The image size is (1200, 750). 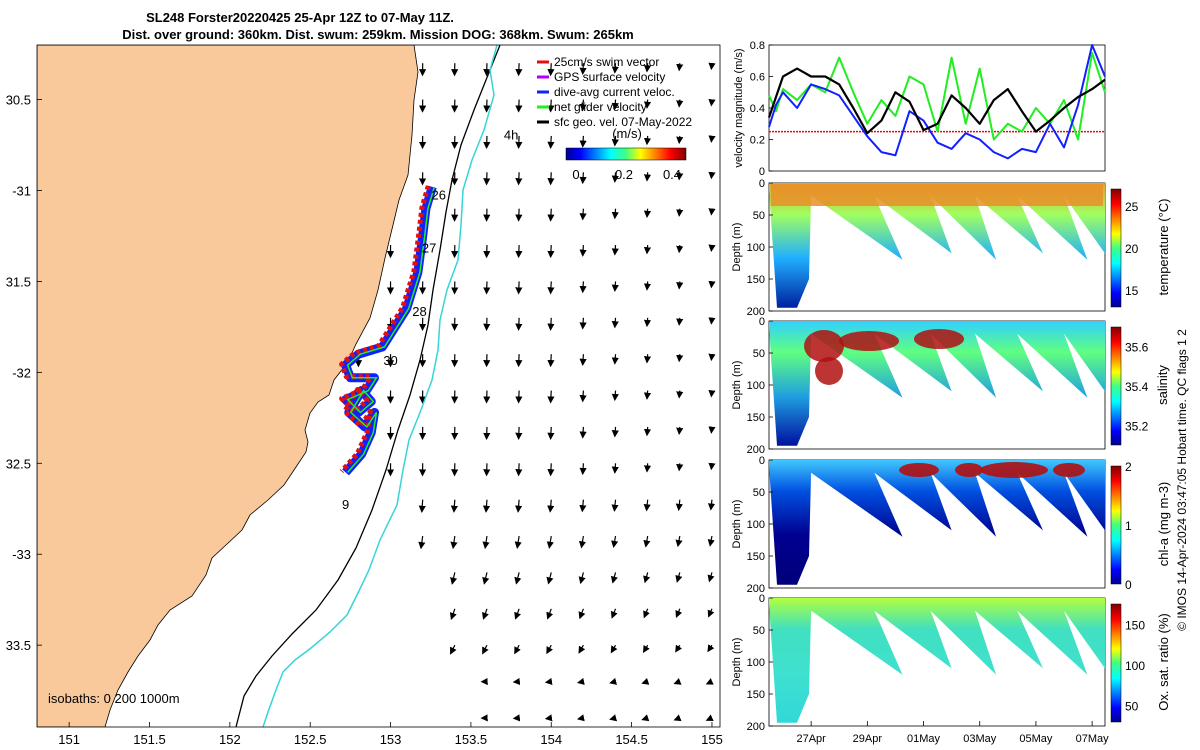 What do you see at coordinates (626, 154) in the screenshot?
I see `colorbar` at bounding box center [626, 154].